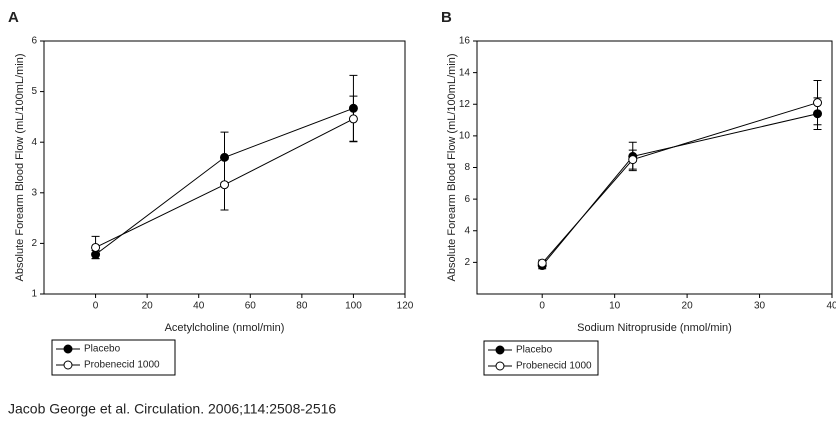 This screenshot has width=836, height=427. I want to click on y-tick-label: 5, so click(34, 91).